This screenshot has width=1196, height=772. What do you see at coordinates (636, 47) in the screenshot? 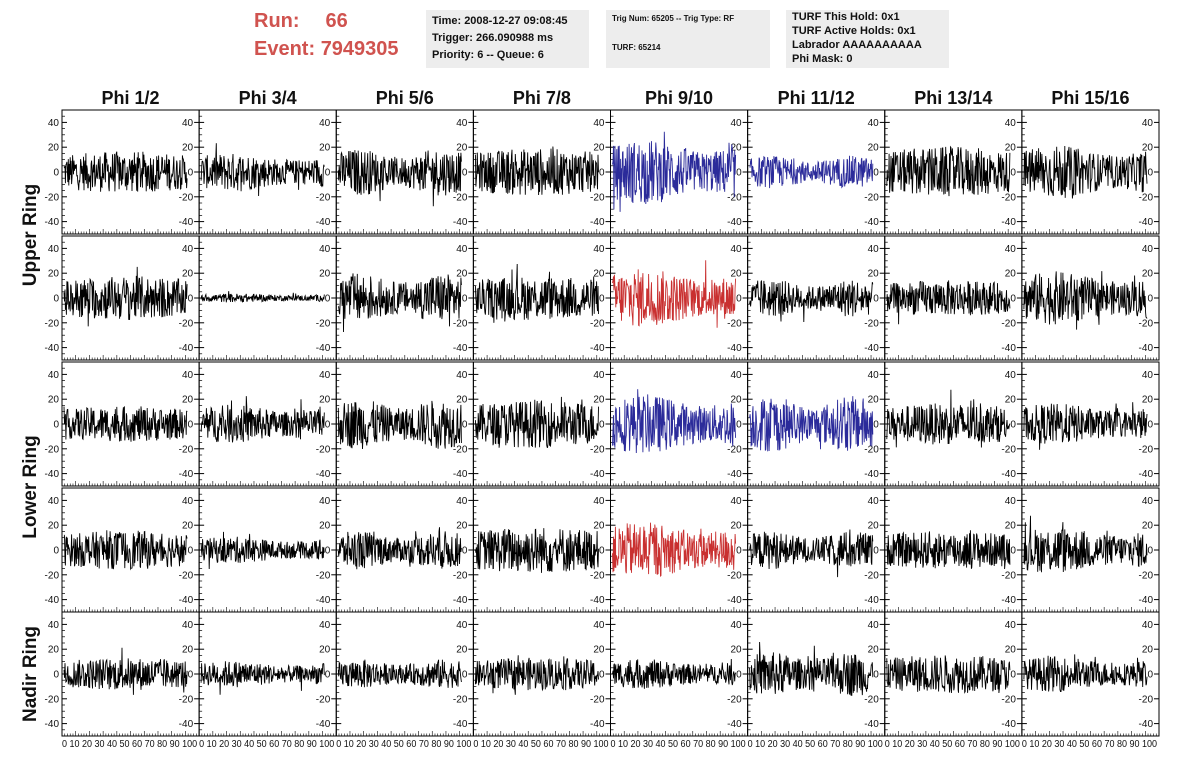
I see `turf-text: TURF: 65214` at bounding box center [636, 47].